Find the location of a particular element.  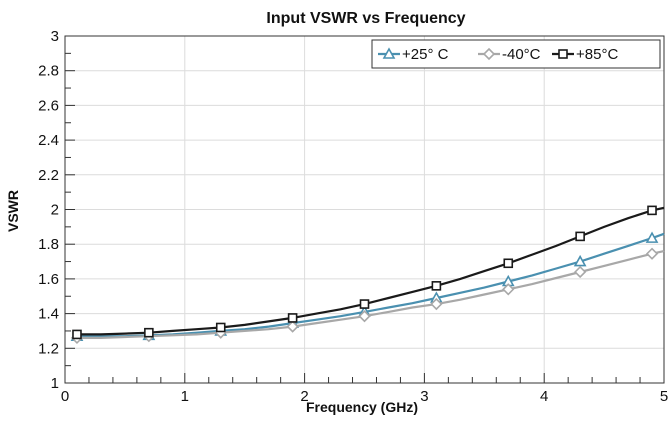

x-tick-label: 1 is located at coordinates (185, 396).